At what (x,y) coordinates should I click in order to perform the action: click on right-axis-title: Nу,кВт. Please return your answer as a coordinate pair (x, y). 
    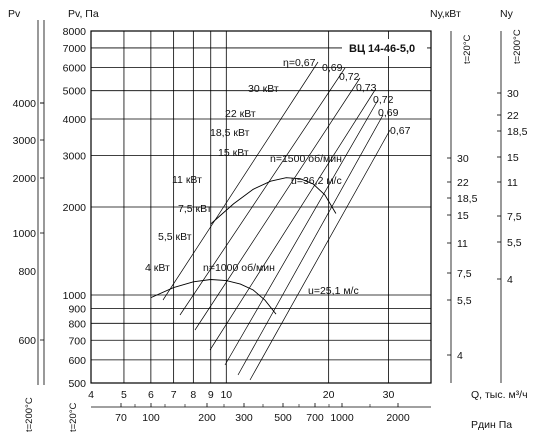
    Looking at the image, I should click on (445, 14).